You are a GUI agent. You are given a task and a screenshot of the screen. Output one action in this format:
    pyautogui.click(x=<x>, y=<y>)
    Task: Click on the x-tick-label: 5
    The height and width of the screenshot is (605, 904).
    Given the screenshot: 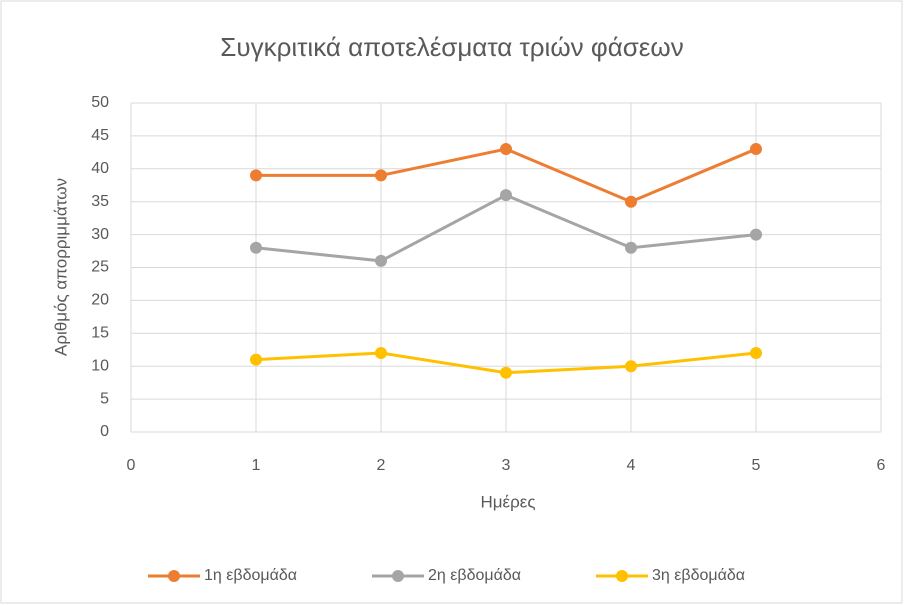 What is the action you would take?
    pyautogui.click(x=756, y=465)
    